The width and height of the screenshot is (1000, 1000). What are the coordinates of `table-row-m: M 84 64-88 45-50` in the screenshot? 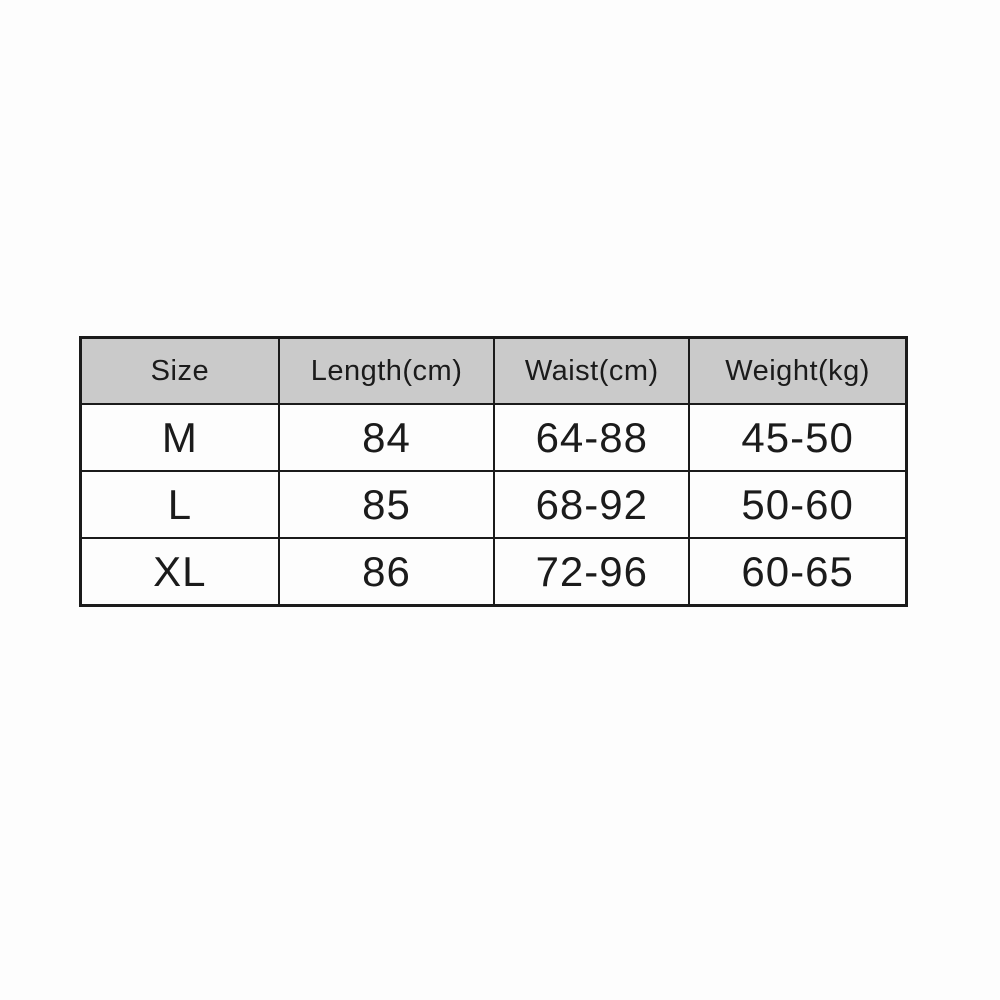 It's located at (493, 437).